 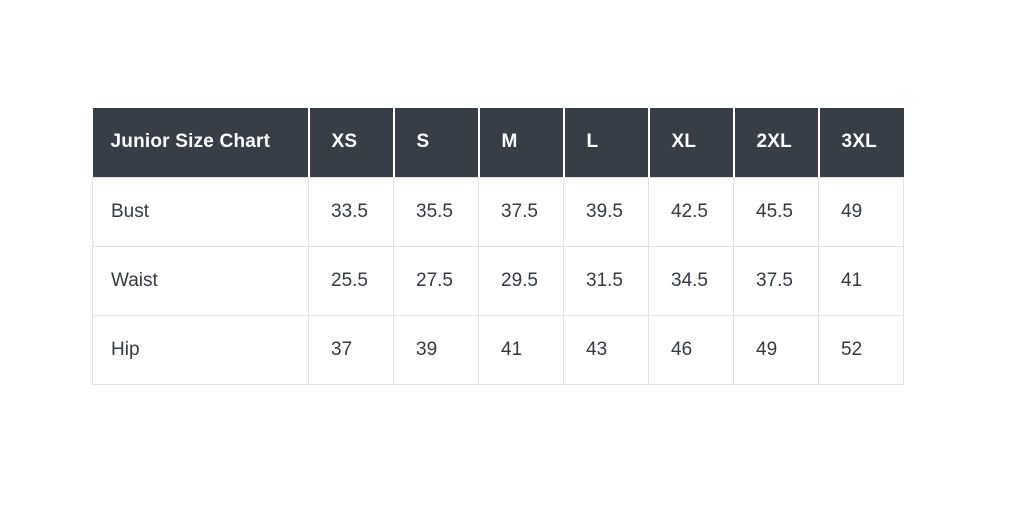 I want to click on column-header-2xl: 2XL, so click(x=775, y=142).